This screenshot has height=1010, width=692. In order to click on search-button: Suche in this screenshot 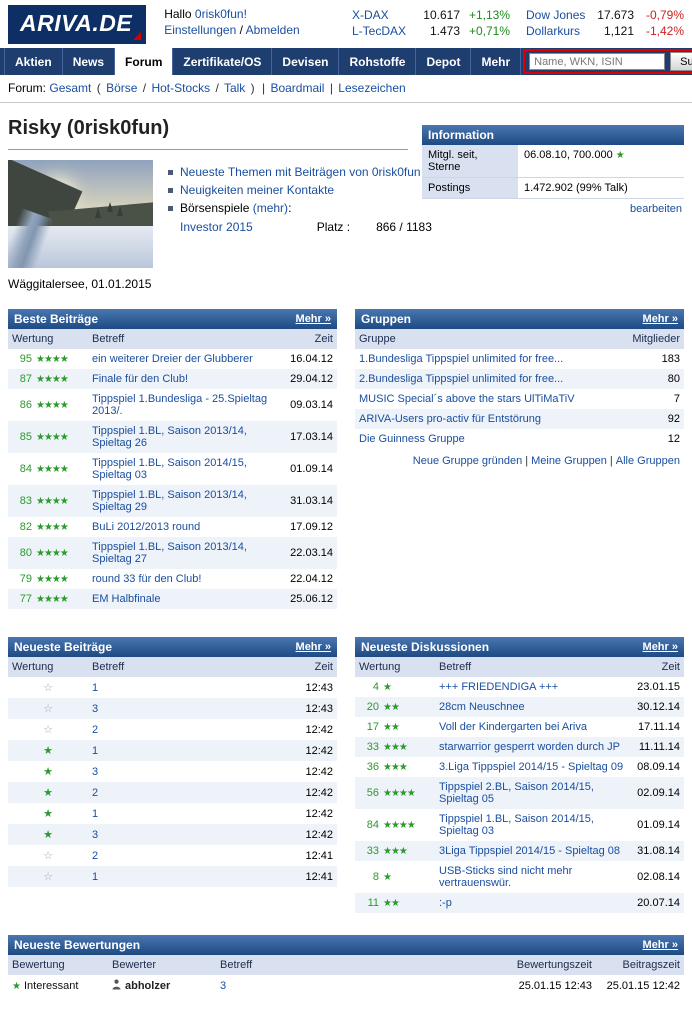, I will do `click(681, 61)`.